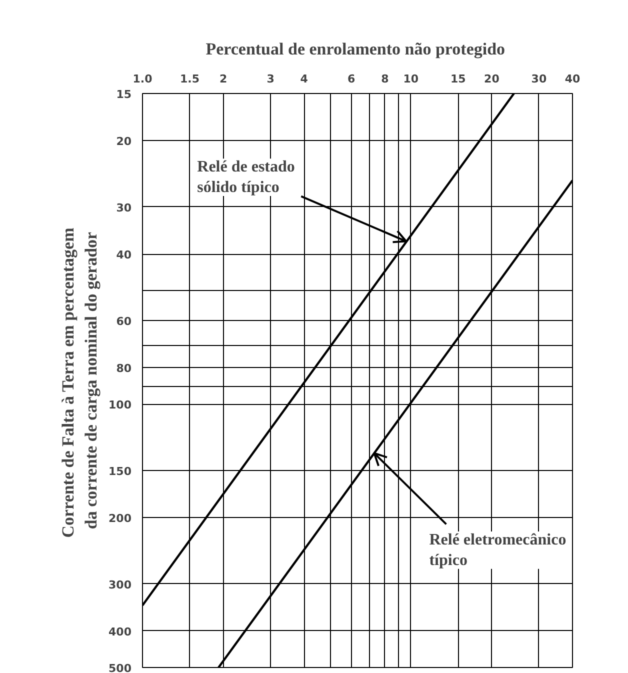 Image resolution: width=628 pixels, height=673 pixels. Describe the element at coordinates (492, 79) in the screenshot. I see `x-tick-label: 20` at that location.